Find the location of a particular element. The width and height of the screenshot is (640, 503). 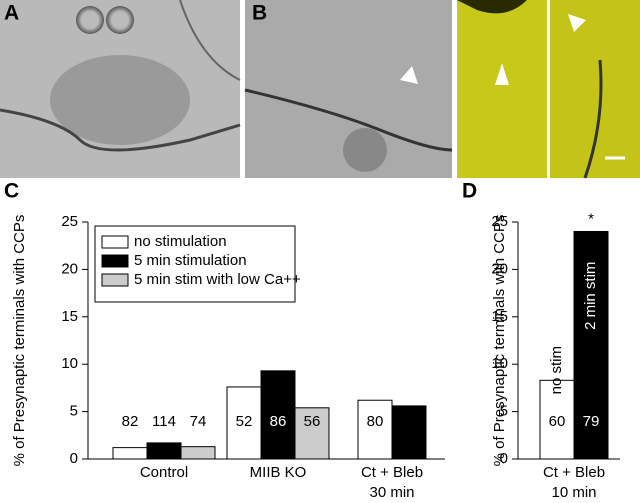

label-line: MIIB KO is located at coordinates (278, 472).